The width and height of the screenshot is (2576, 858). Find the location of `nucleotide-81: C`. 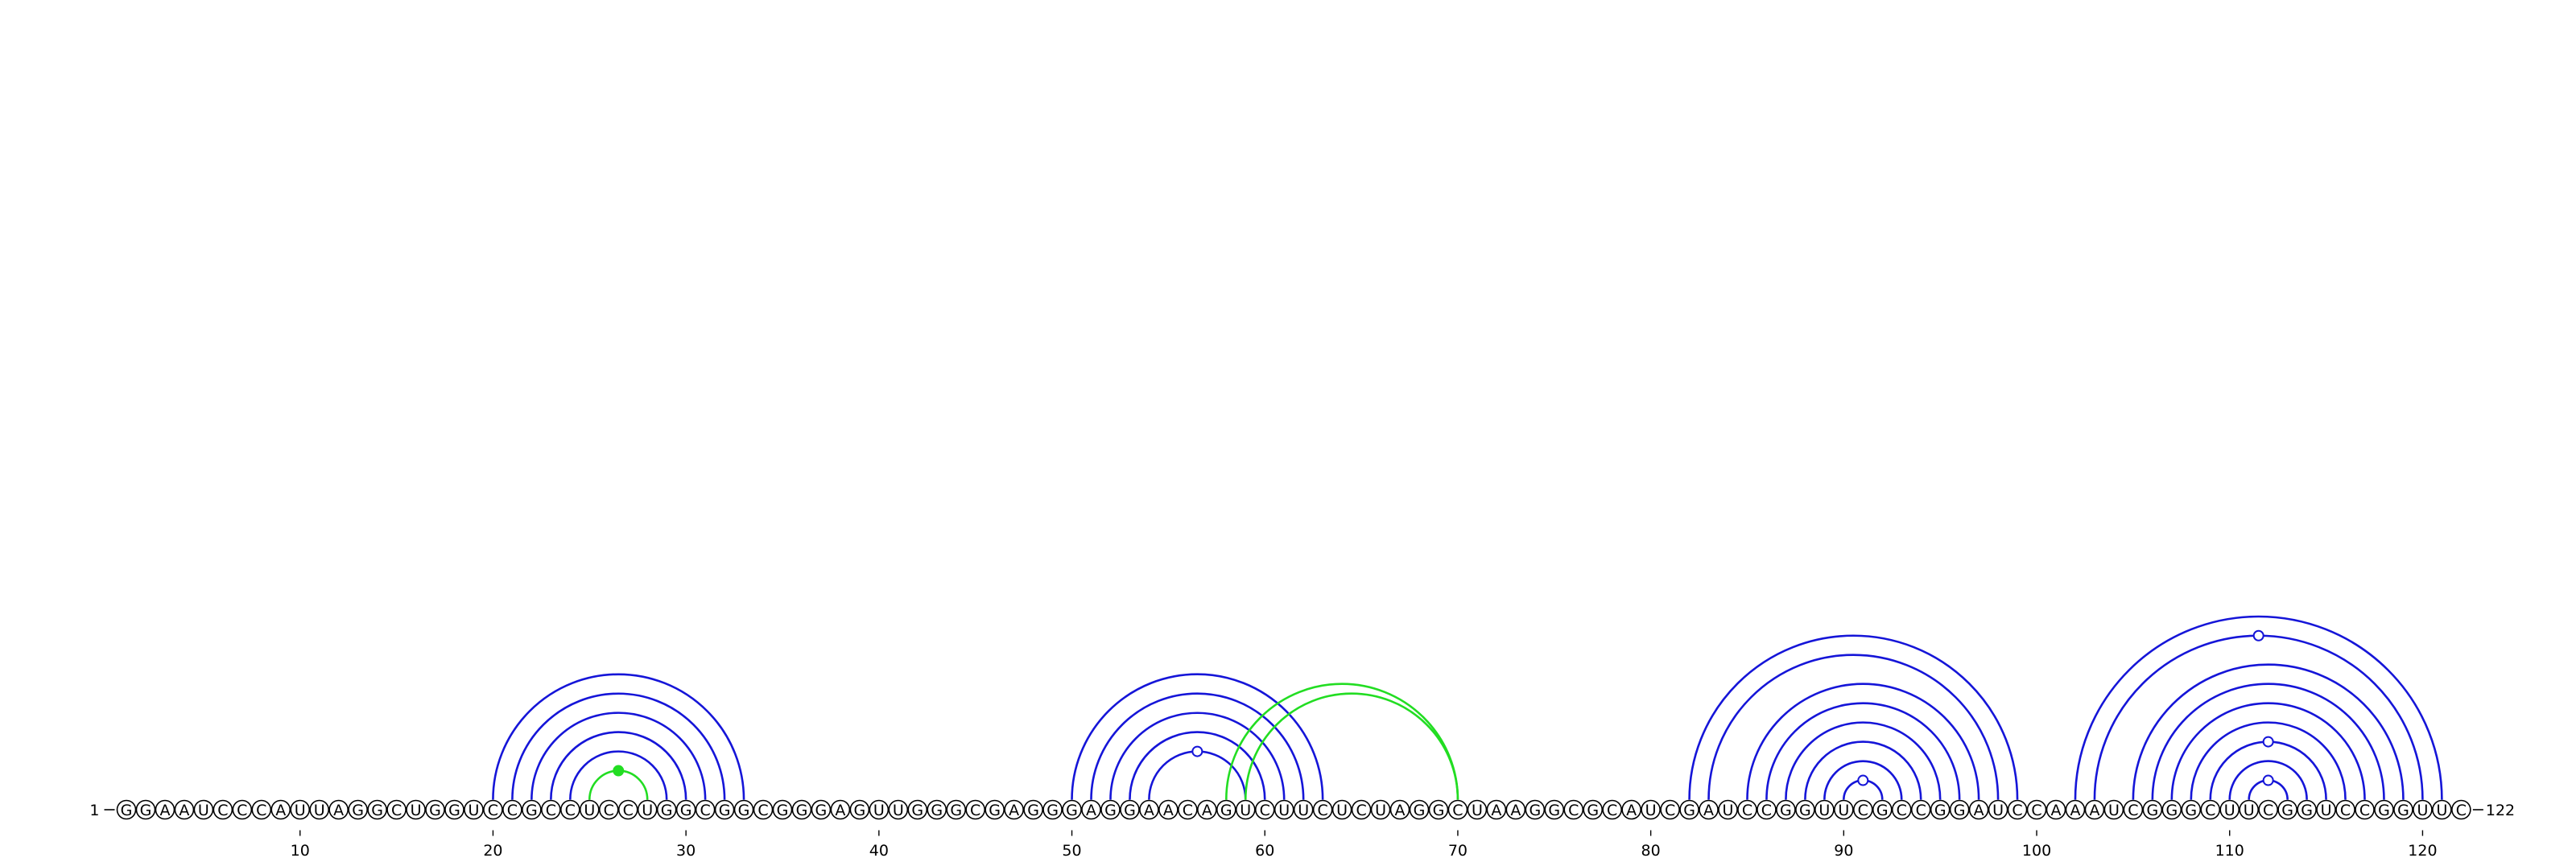

nucleotide-81: C is located at coordinates (1670, 809).